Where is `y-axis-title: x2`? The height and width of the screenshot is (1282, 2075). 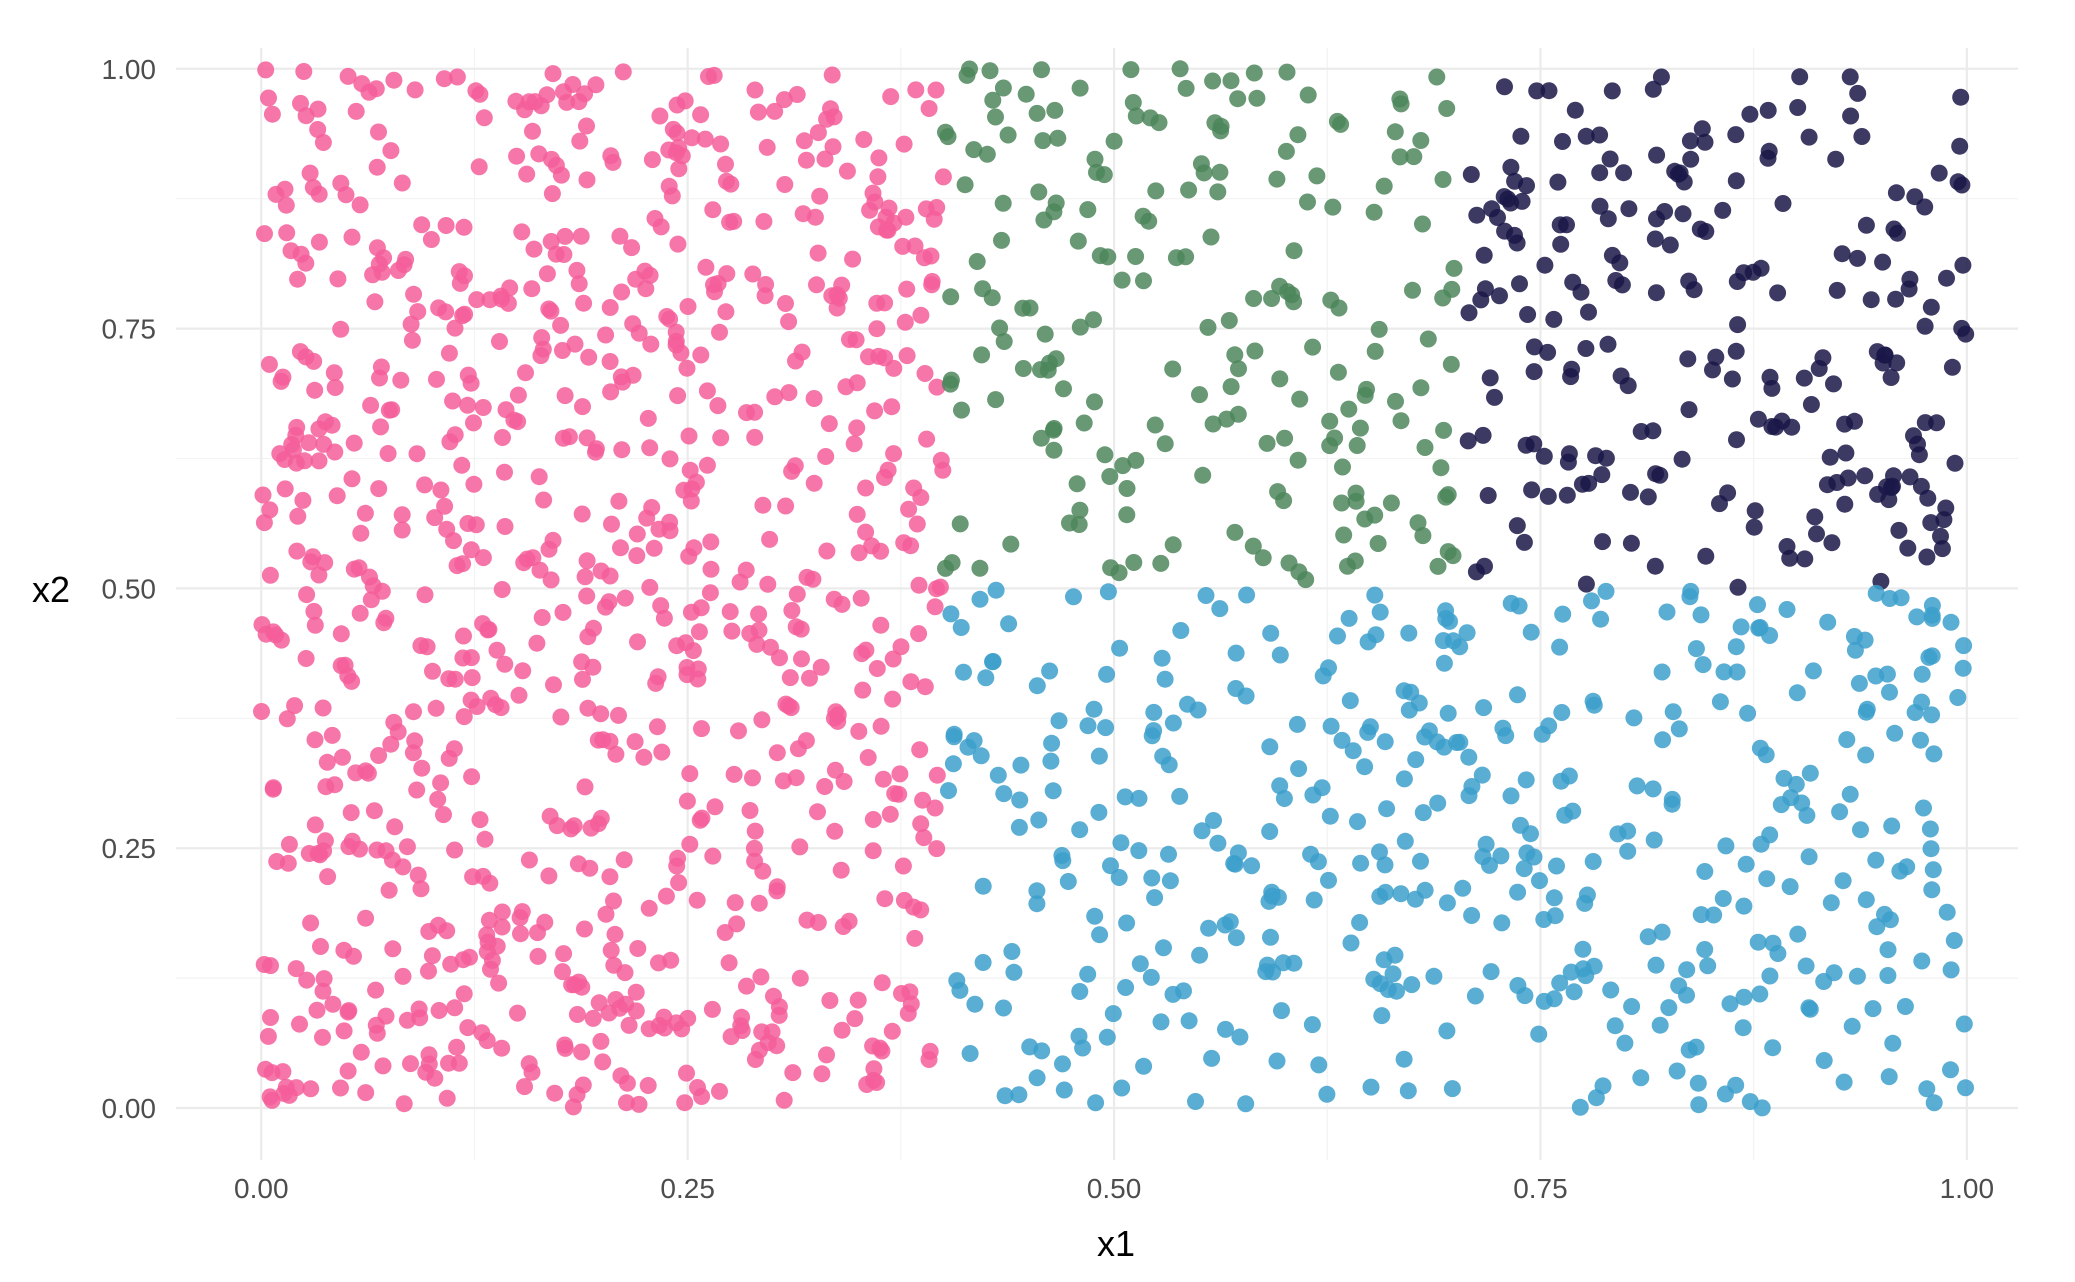
y-axis-title: x2 is located at coordinates (51, 589).